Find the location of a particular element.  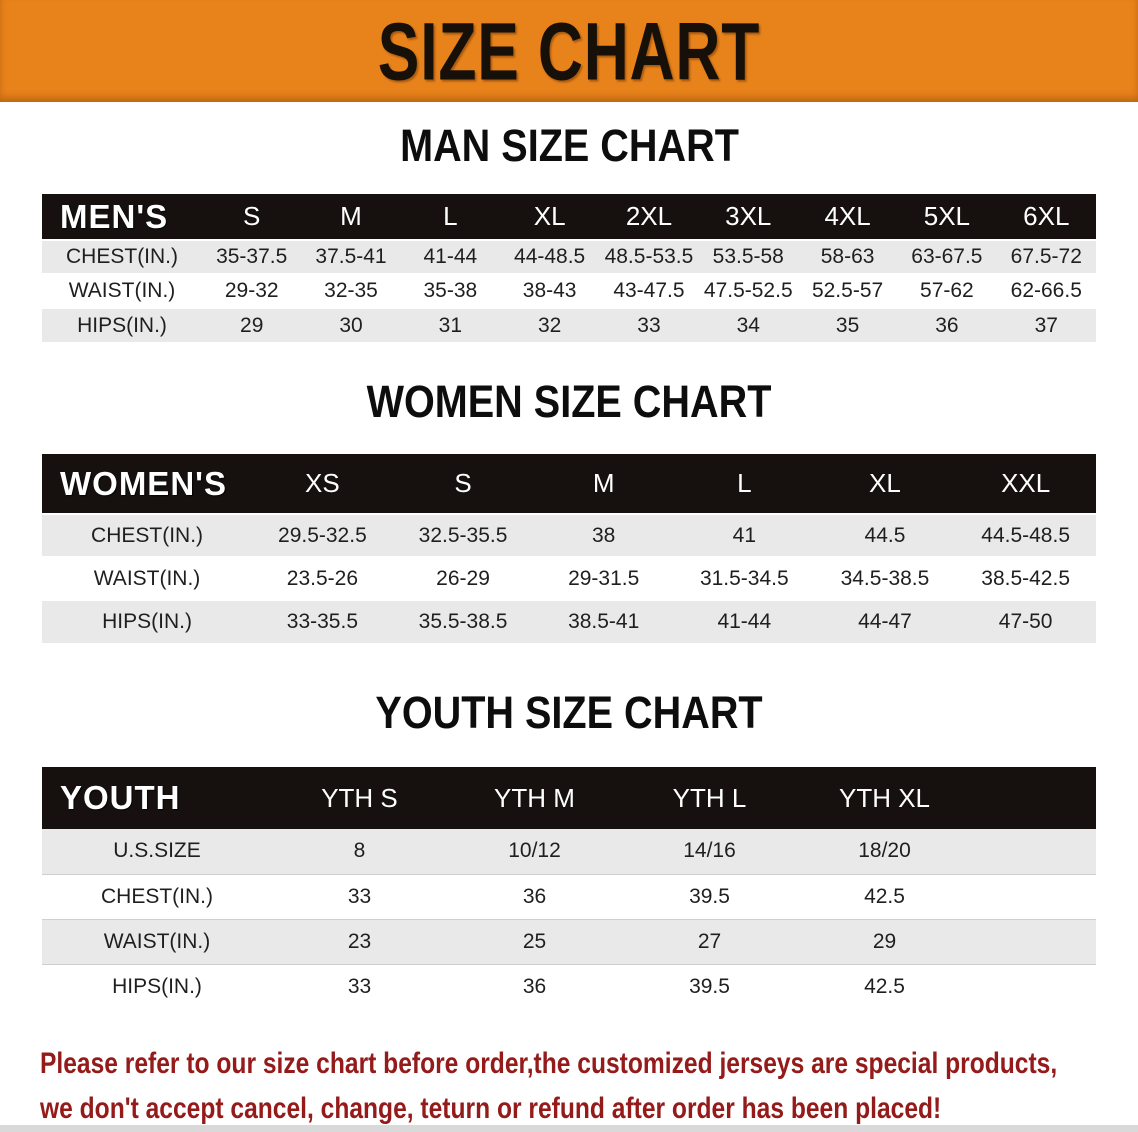

cell: 62-66.5 is located at coordinates (1046, 290).